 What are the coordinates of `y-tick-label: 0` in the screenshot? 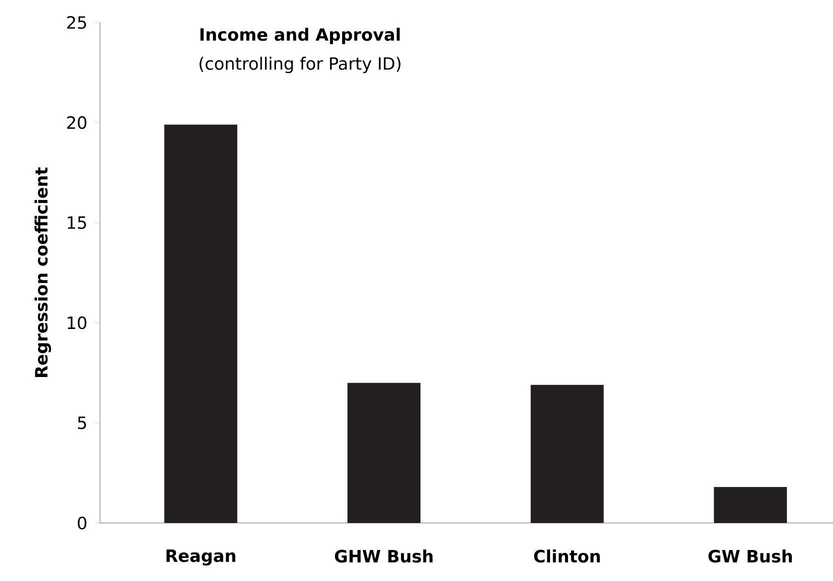 It's located at (82, 523).